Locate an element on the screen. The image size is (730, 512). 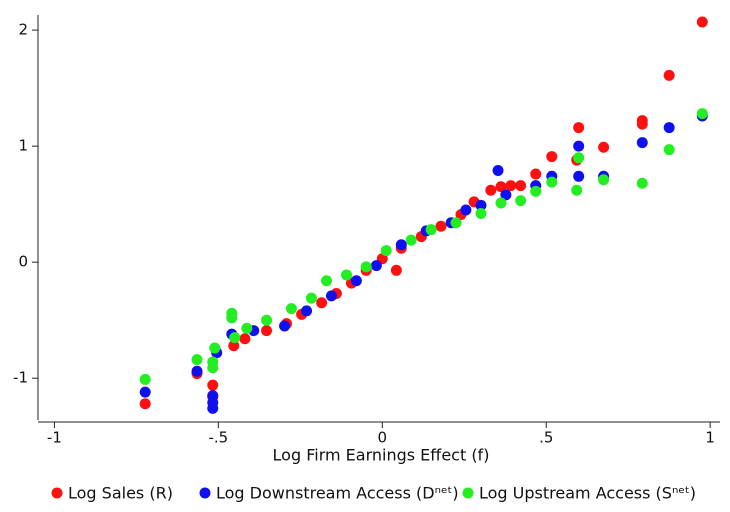
legend-label: Log Sales (R) is located at coordinates (120, 493).